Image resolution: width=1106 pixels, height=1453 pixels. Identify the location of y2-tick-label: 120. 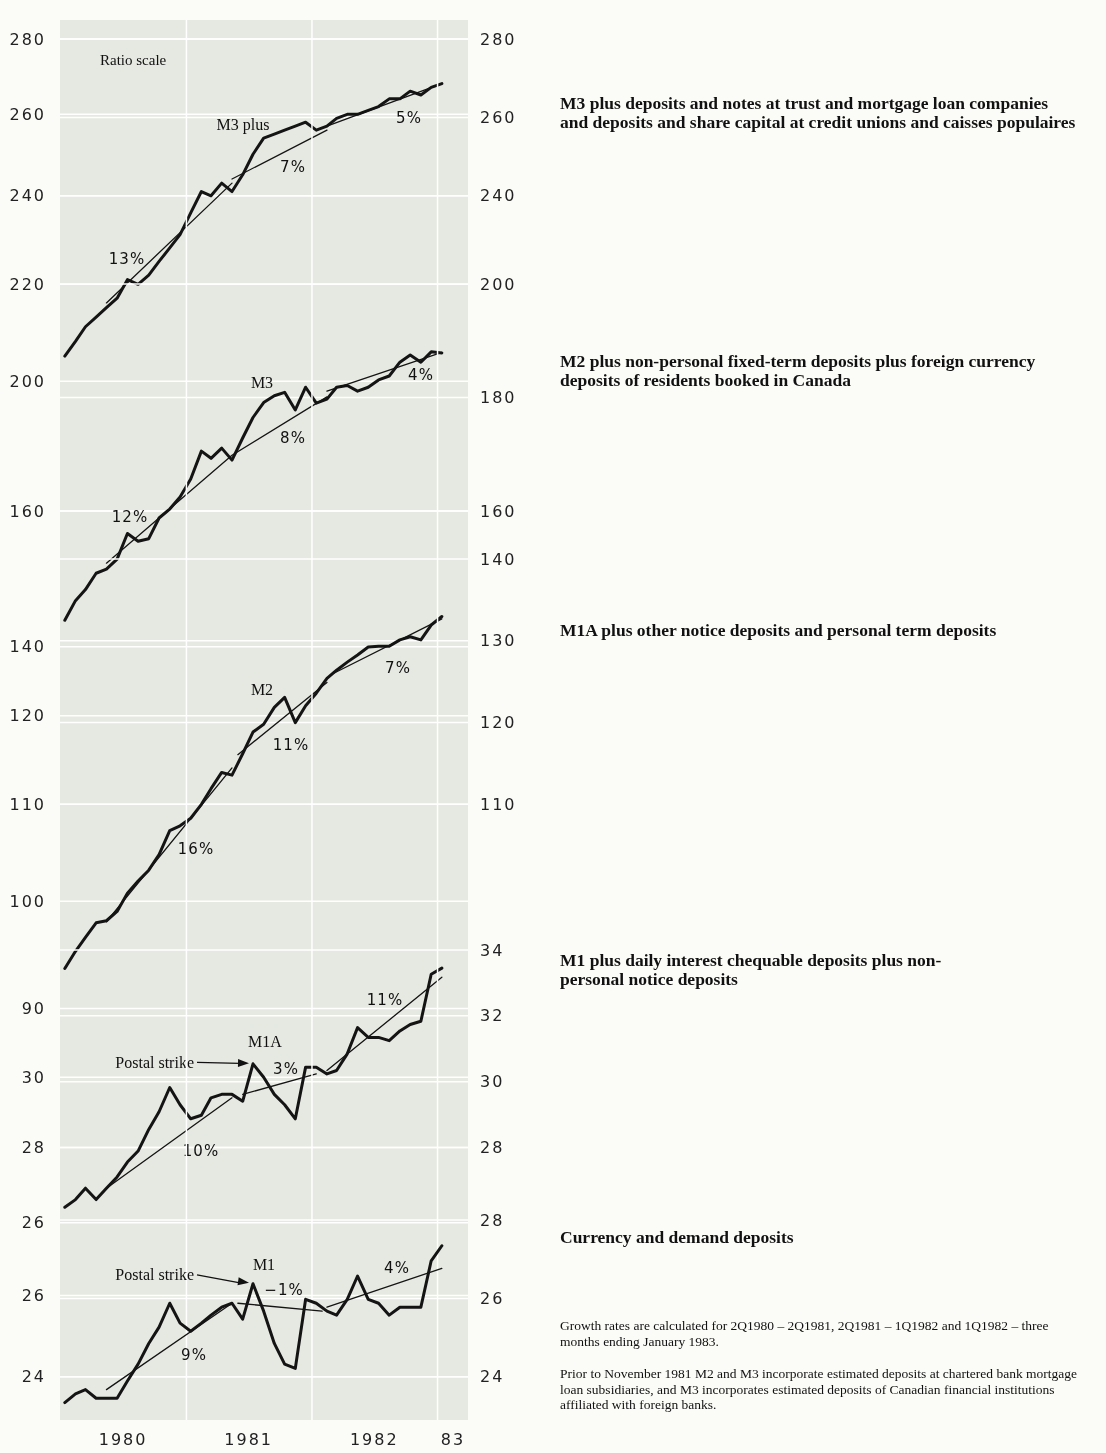
(498, 723).